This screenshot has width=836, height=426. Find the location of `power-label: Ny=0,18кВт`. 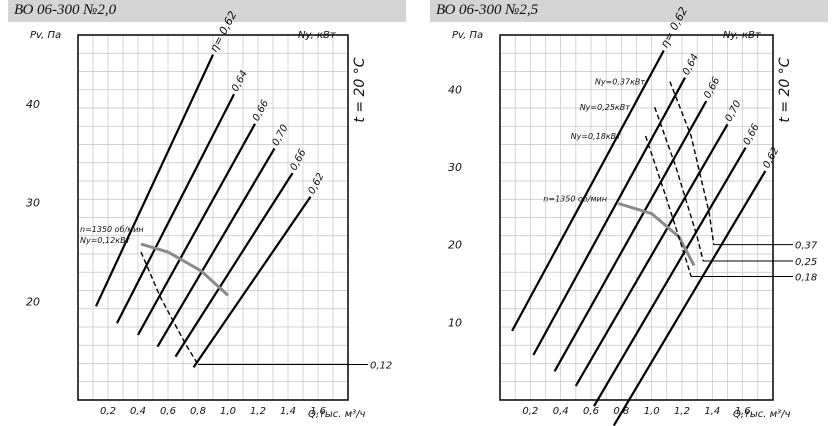

power-label: Ny=0,18кВт is located at coordinates (596, 136).